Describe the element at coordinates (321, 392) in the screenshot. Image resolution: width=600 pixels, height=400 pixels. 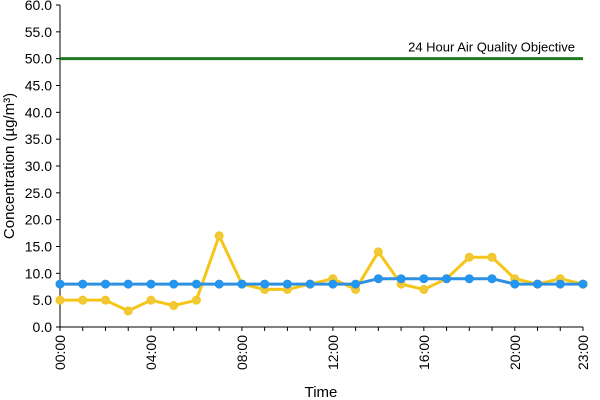
I see `x-axis-label: Time` at that location.